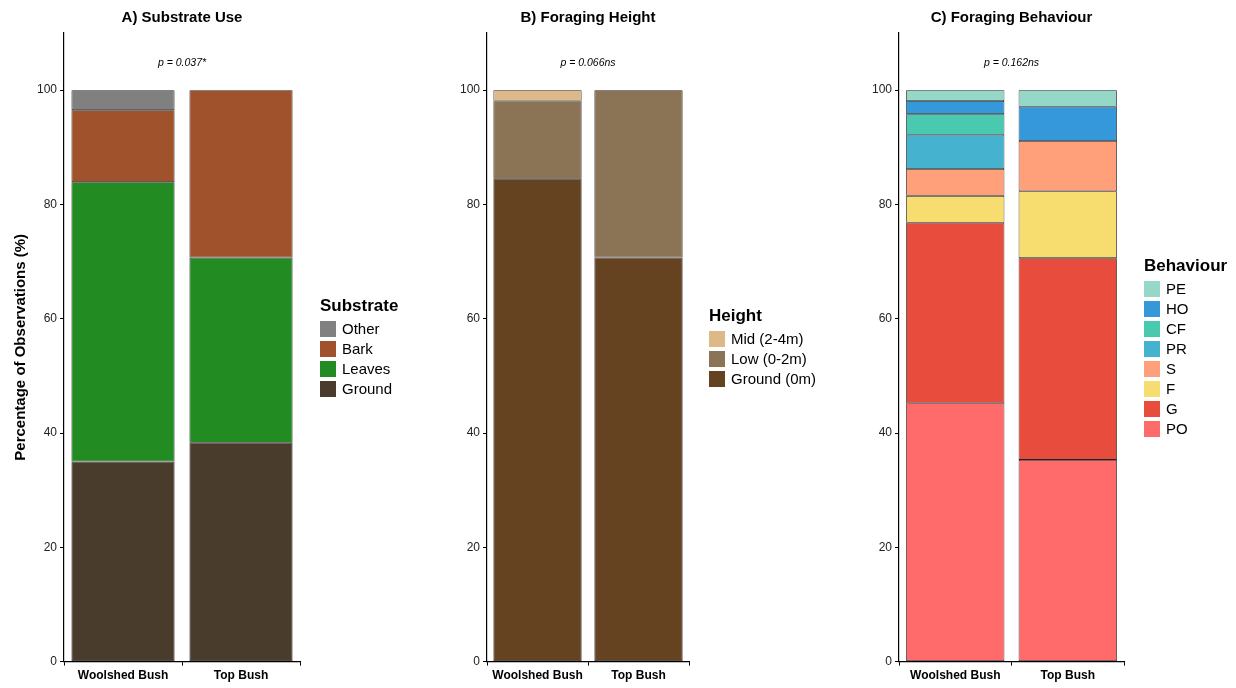 The height and width of the screenshot is (688, 1236). I want to click on legend-label: HO, so click(1177, 309).